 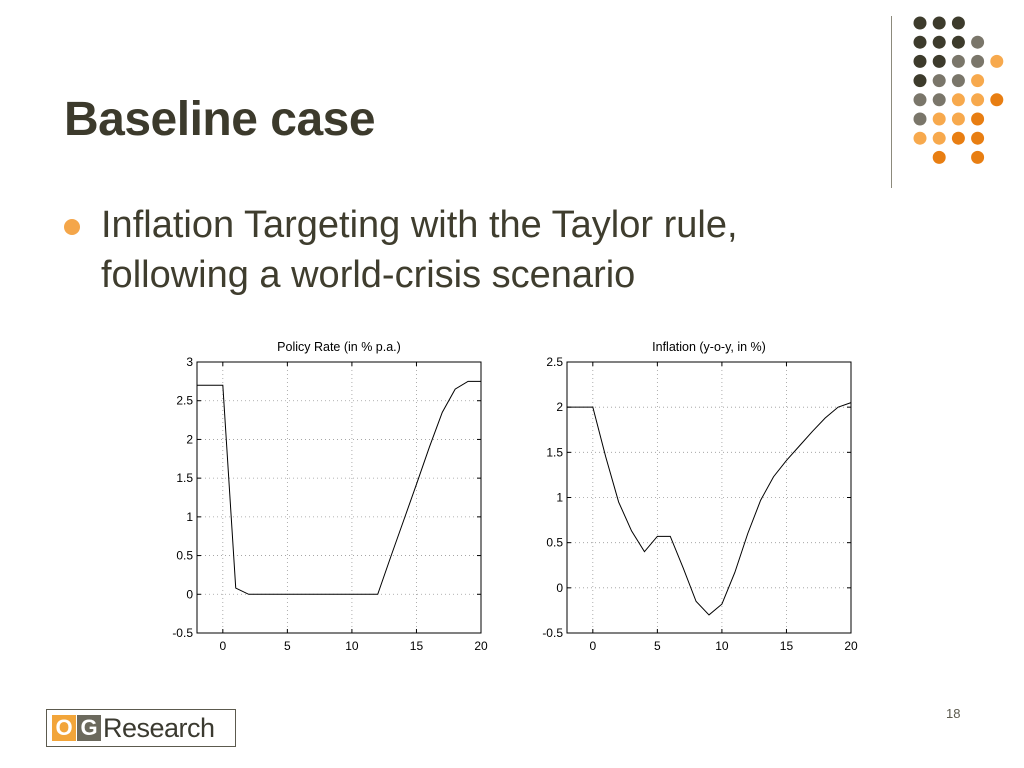 What do you see at coordinates (891, 102) in the screenshot?
I see `decorative-divider` at bounding box center [891, 102].